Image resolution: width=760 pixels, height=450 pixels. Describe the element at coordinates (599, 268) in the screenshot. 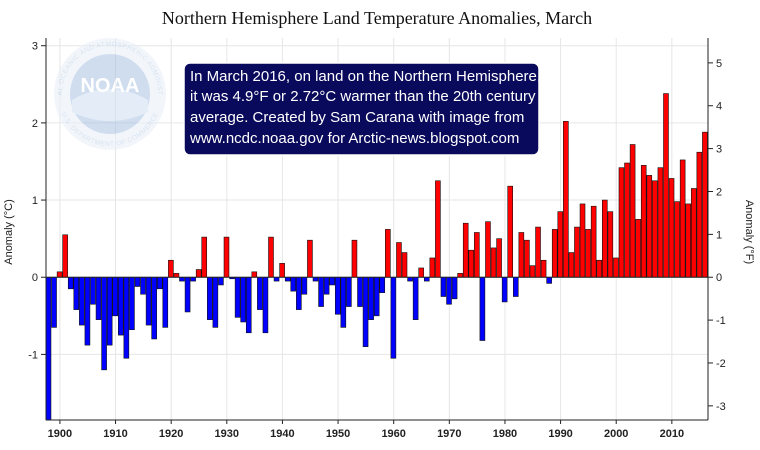

I see `bar-1997` at that location.